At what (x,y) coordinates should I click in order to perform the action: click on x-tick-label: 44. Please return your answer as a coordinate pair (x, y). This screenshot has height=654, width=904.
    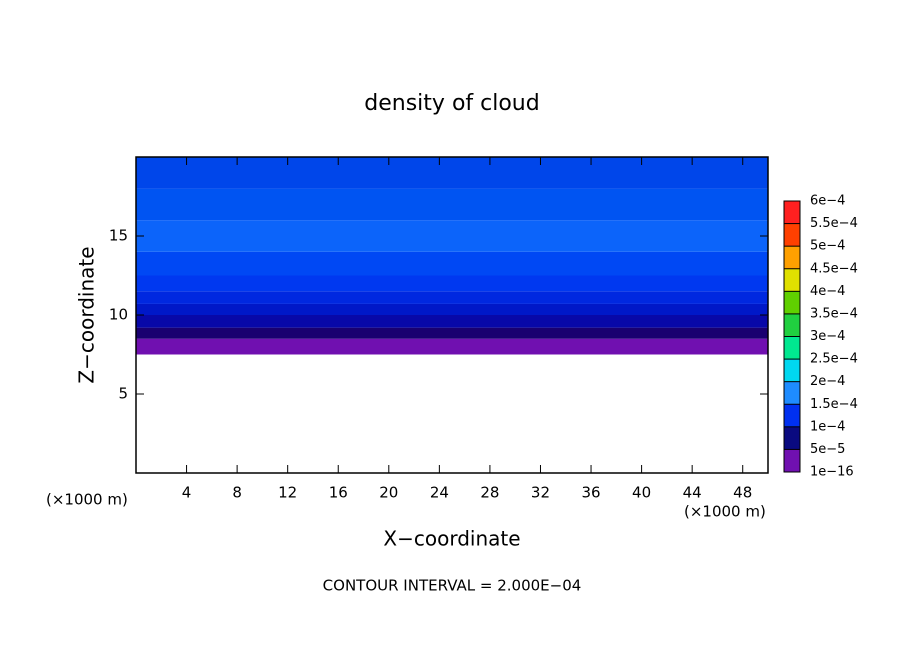
    Looking at the image, I should click on (692, 493).